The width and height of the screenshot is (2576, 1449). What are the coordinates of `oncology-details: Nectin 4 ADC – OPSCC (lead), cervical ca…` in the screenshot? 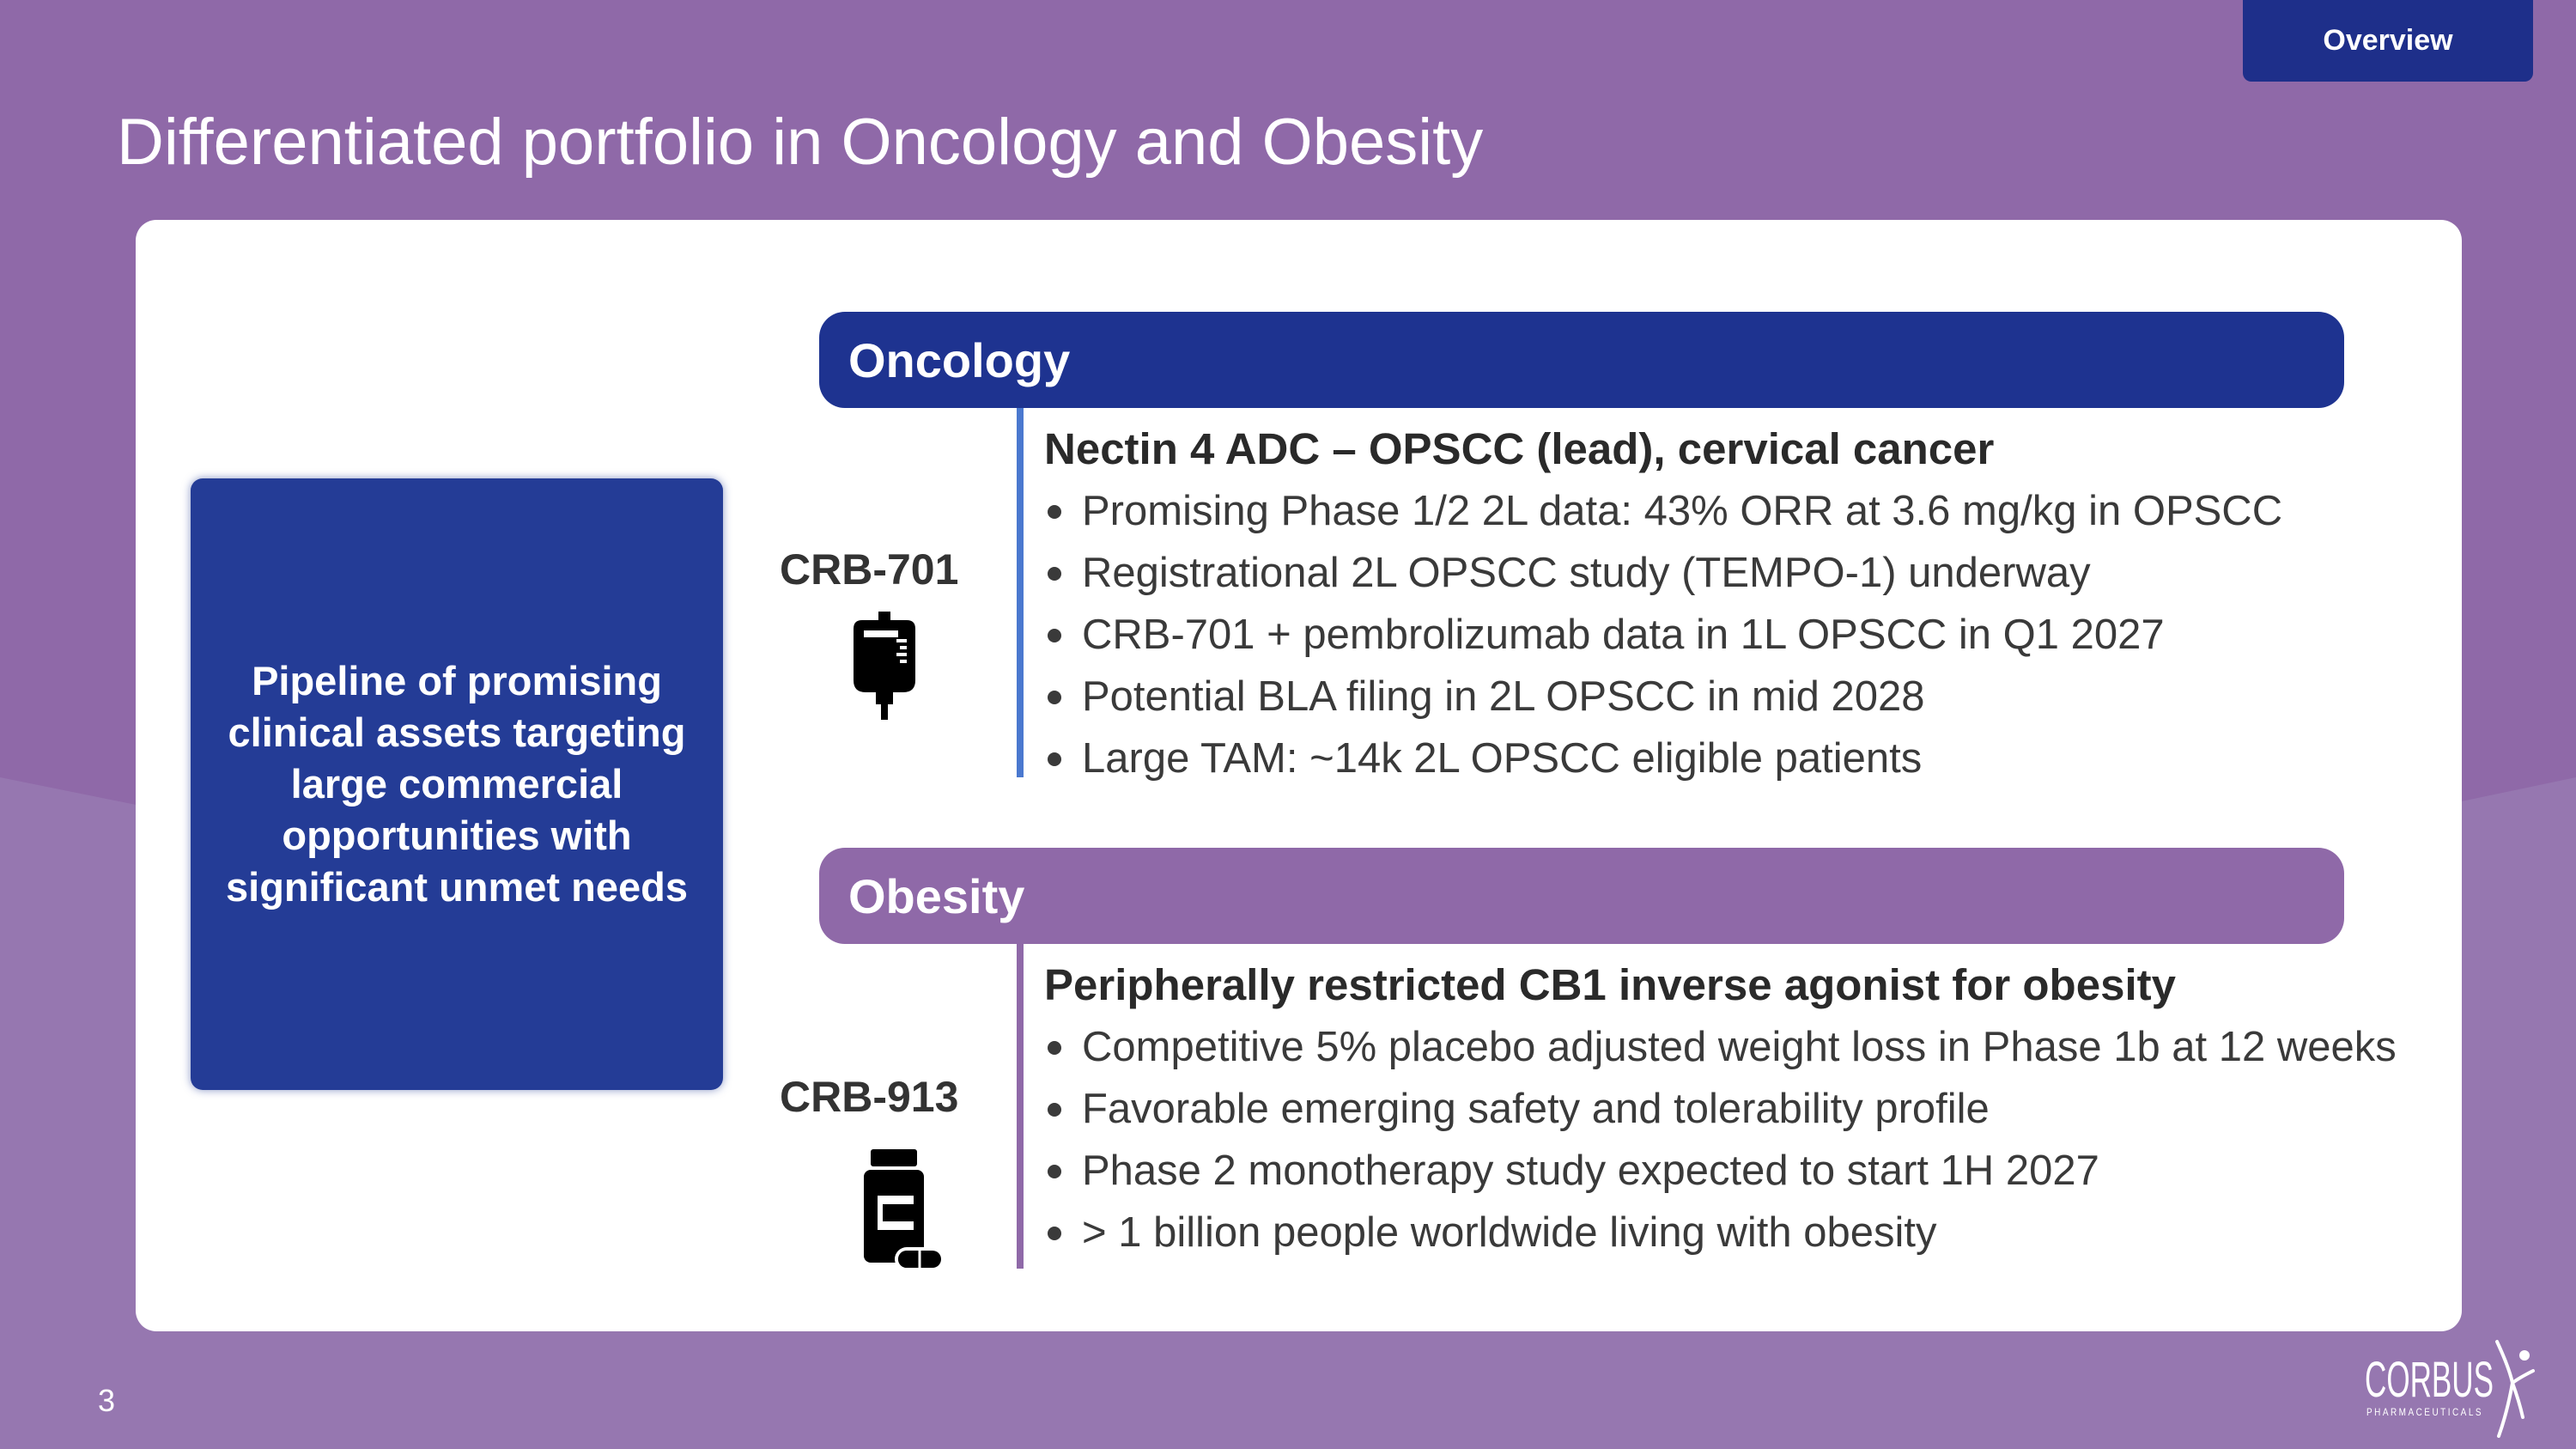 It's located at (1731, 603).